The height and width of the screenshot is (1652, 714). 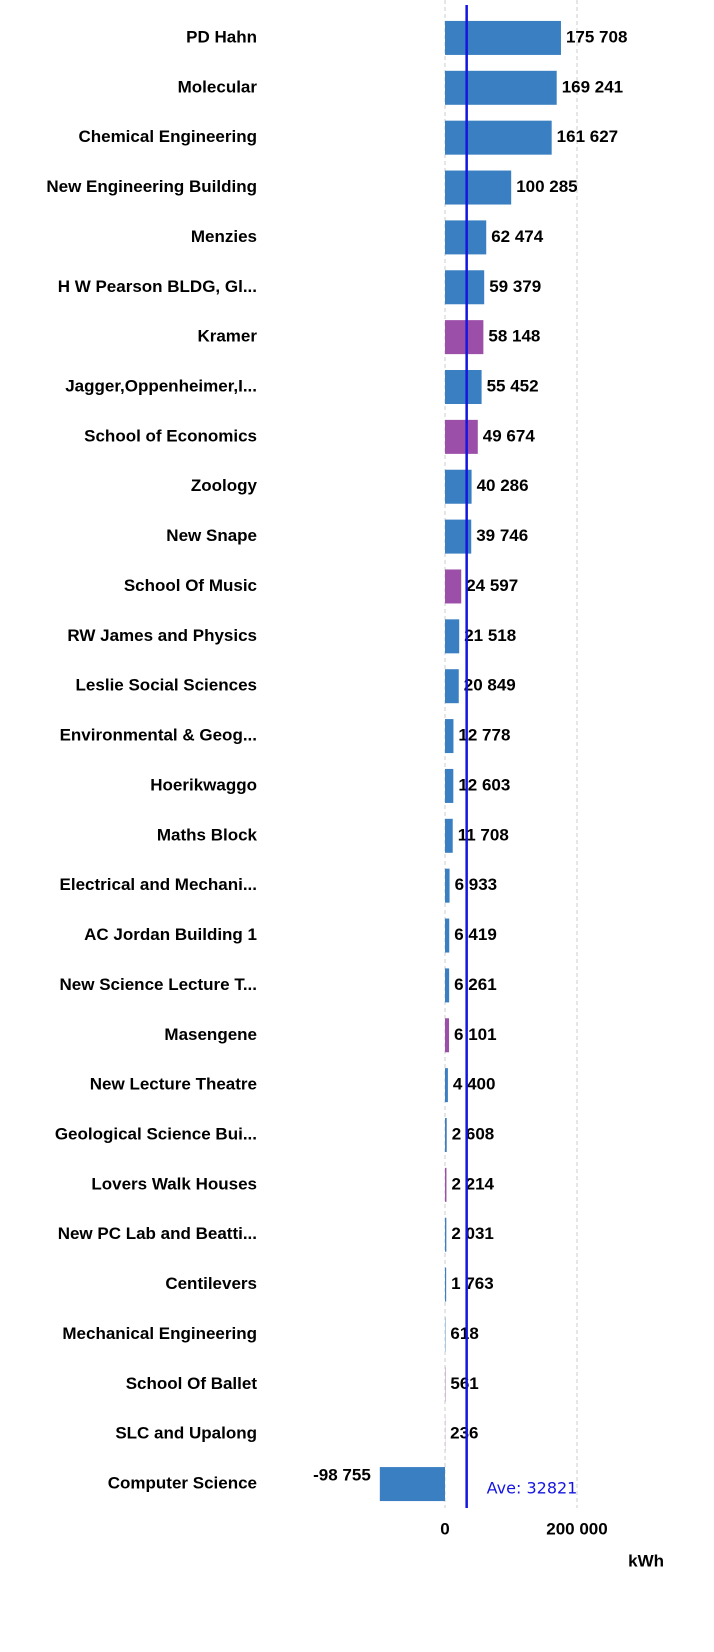 I want to click on y-tick-label: Lovers Walk Houses, so click(x=174, y=1183).